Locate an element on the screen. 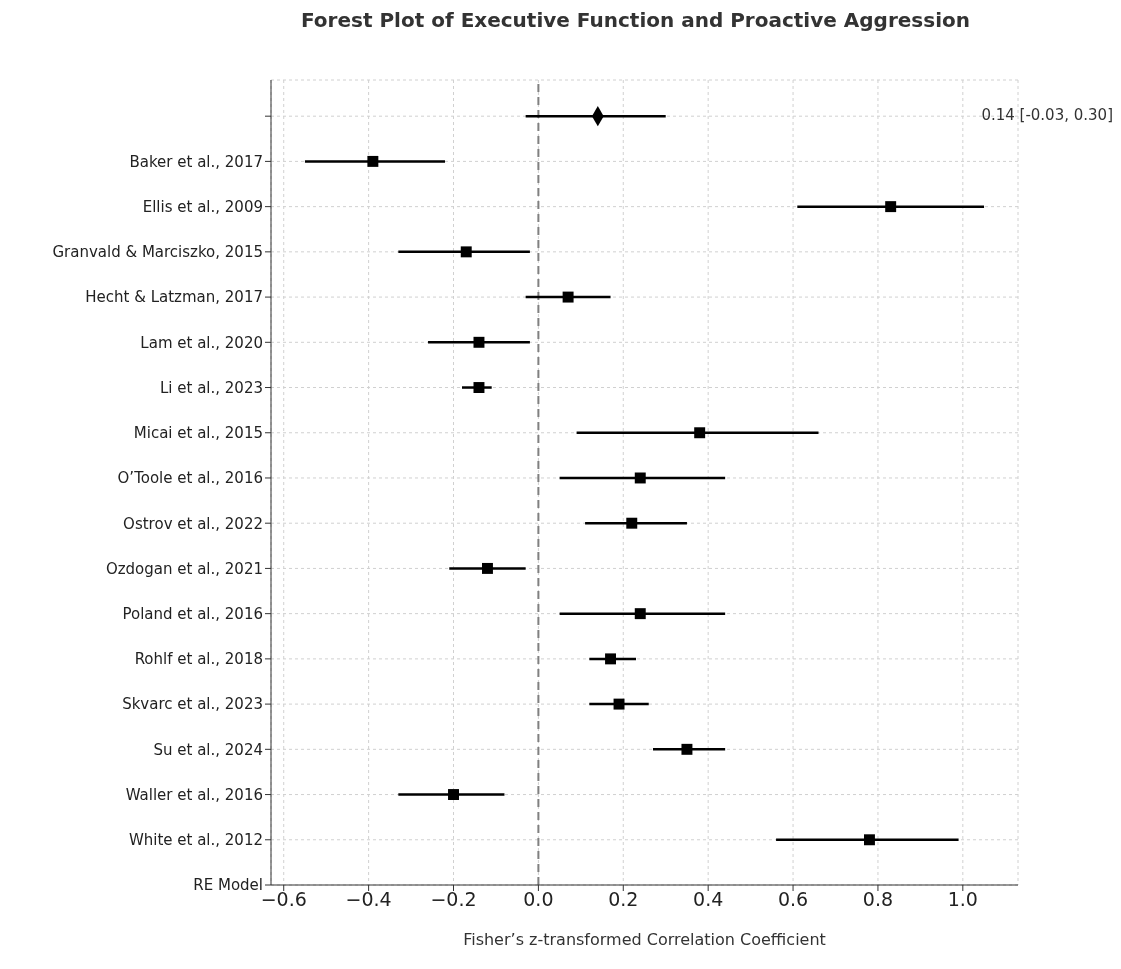 Image resolution: width=1121 pixels, height=969 pixels. x-tick-label: −0.4 is located at coordinates (368, 899).